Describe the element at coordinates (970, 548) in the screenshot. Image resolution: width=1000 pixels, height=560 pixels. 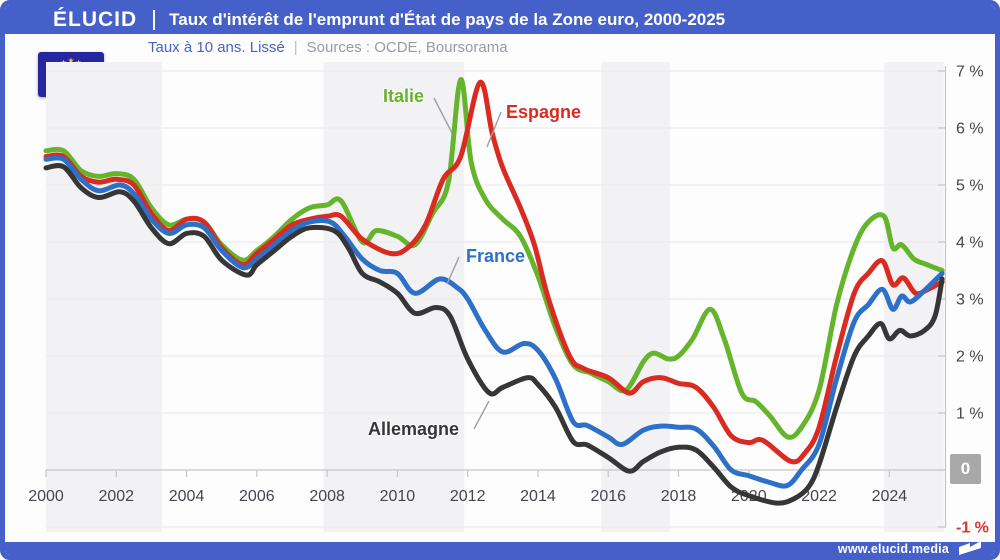
I see `elucid-flag-icon` at that location.